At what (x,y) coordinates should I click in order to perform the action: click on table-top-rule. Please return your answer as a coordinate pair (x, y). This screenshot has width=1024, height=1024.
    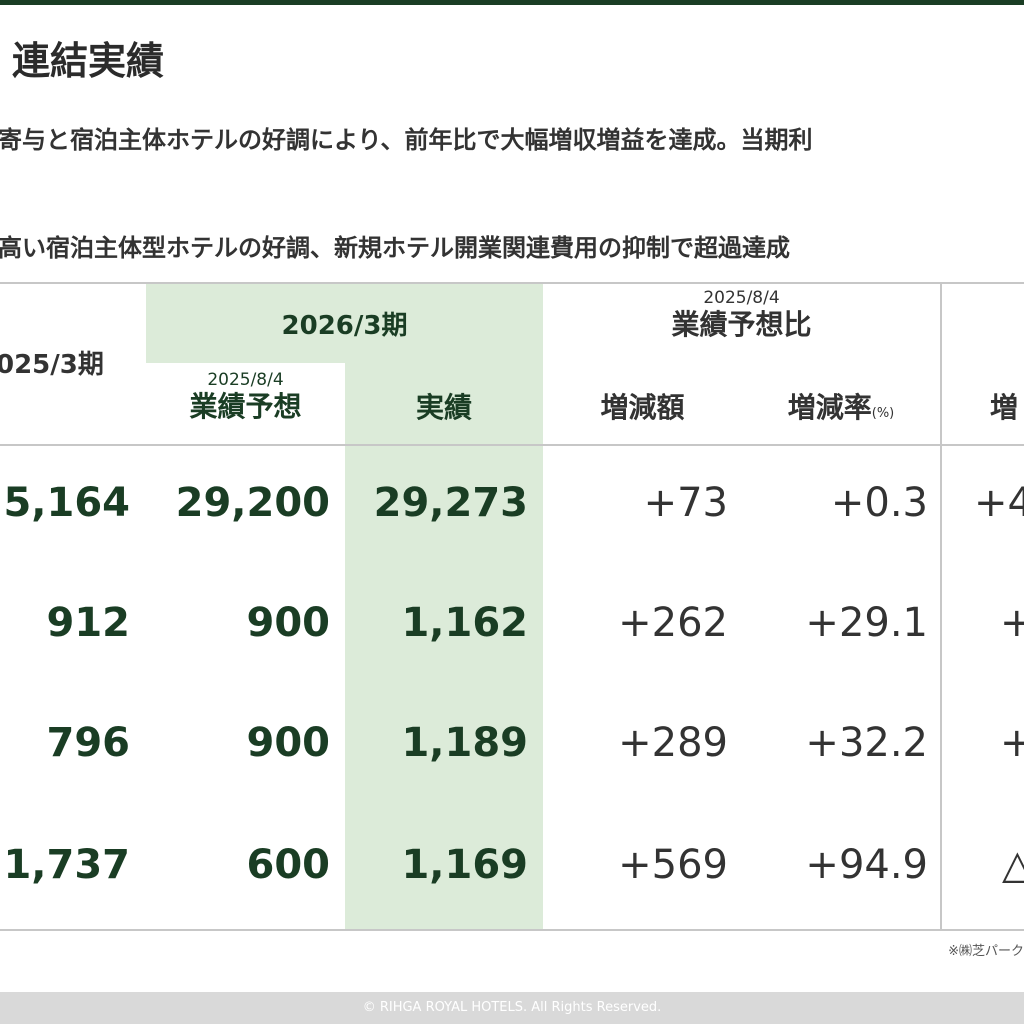
    Looking at the image, I should click on (512, 283).